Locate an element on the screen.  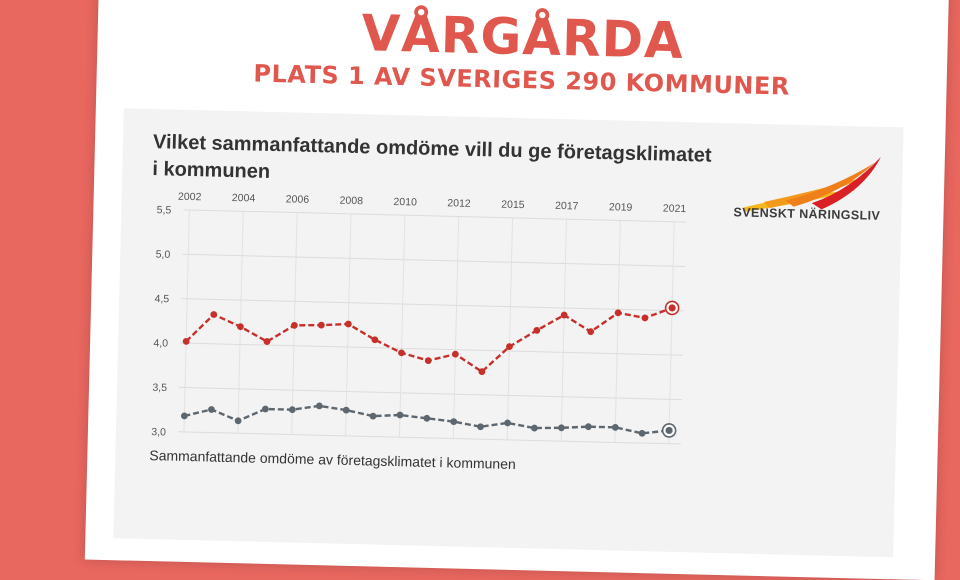
x-tick-label: 2010 is located at coordinates (405, 202).